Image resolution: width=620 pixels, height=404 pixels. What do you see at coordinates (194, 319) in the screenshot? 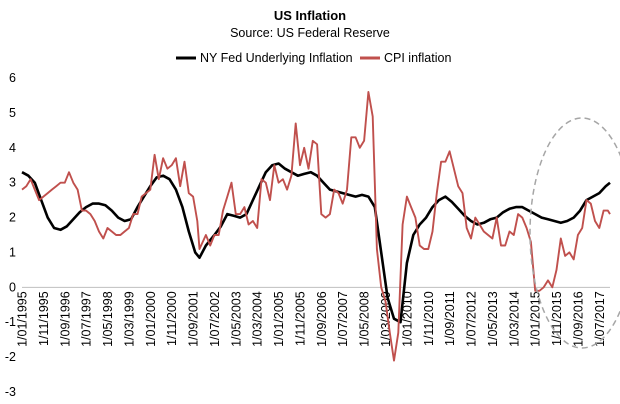
I see `x-tick-label: 1/09/2001` at bounding box center [194, 319].